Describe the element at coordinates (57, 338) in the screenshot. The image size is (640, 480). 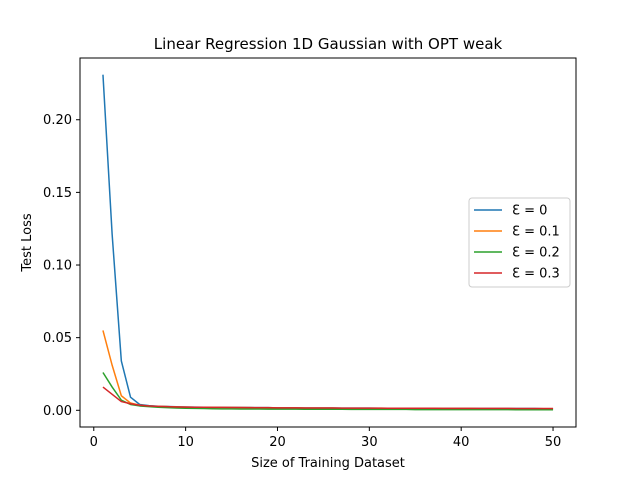
I see `y-tick-label: 0.05` at that location.